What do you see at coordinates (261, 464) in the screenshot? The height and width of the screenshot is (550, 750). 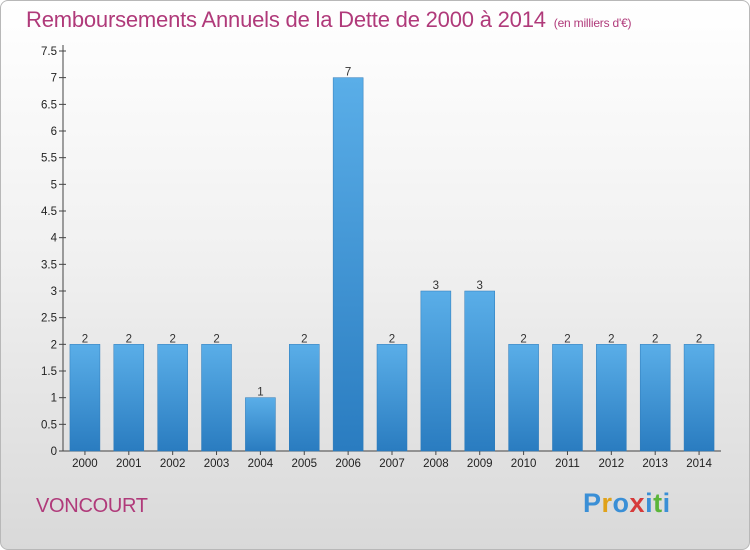 I see `x-tick-label: 2004` at bounding box center [261, 464].